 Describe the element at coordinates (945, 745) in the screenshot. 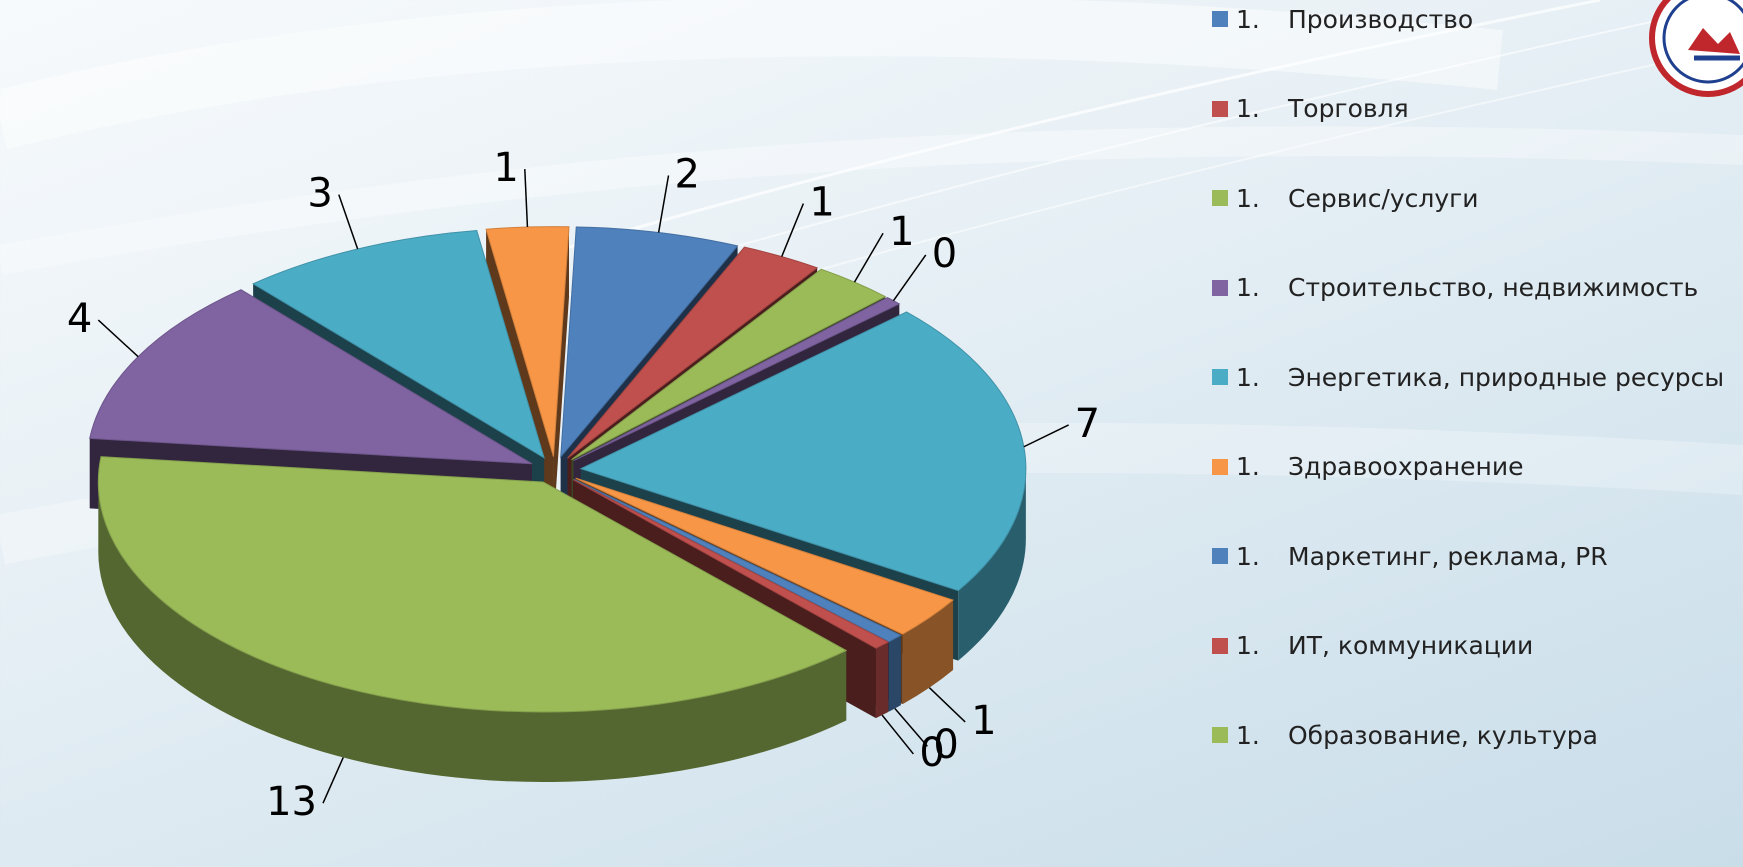

I see `slice-7-value-label: 0` at that location.